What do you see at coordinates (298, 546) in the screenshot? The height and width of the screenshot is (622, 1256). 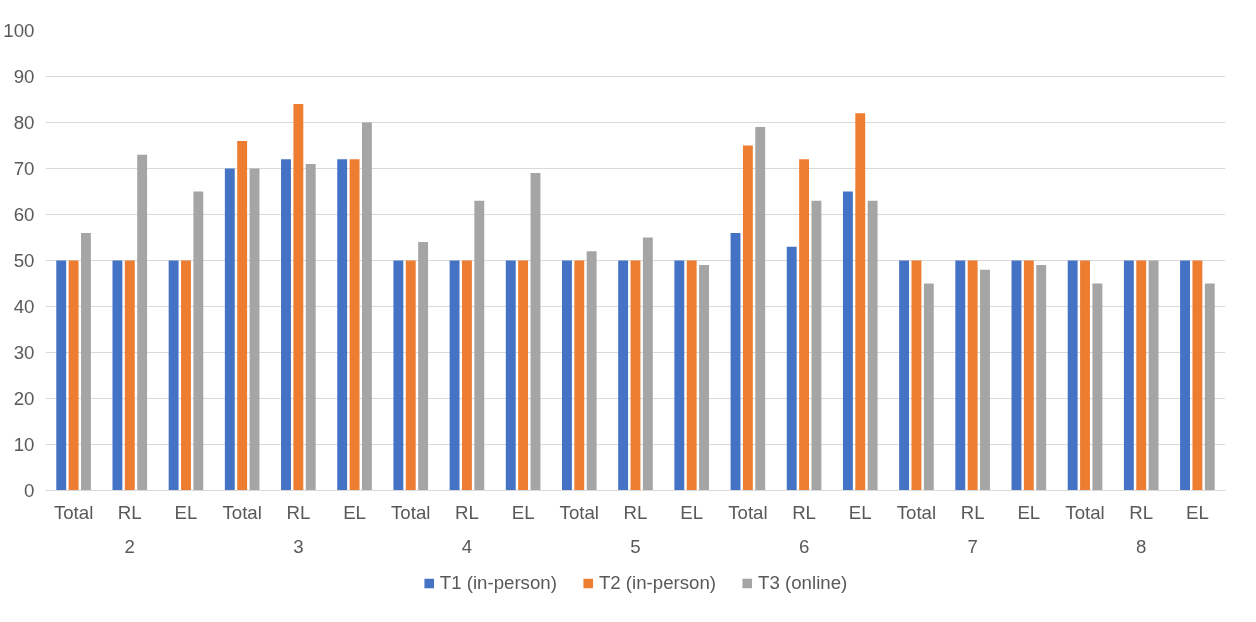 I see `text: 3` at bounding box center [298, 546].